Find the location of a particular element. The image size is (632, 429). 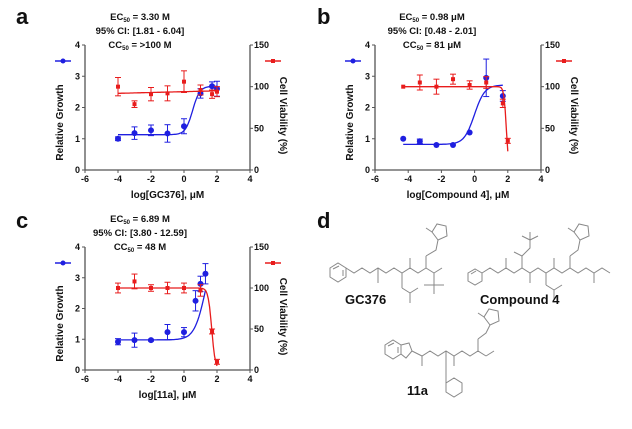

panel-label-a: a is located at coordinates (22, 16).